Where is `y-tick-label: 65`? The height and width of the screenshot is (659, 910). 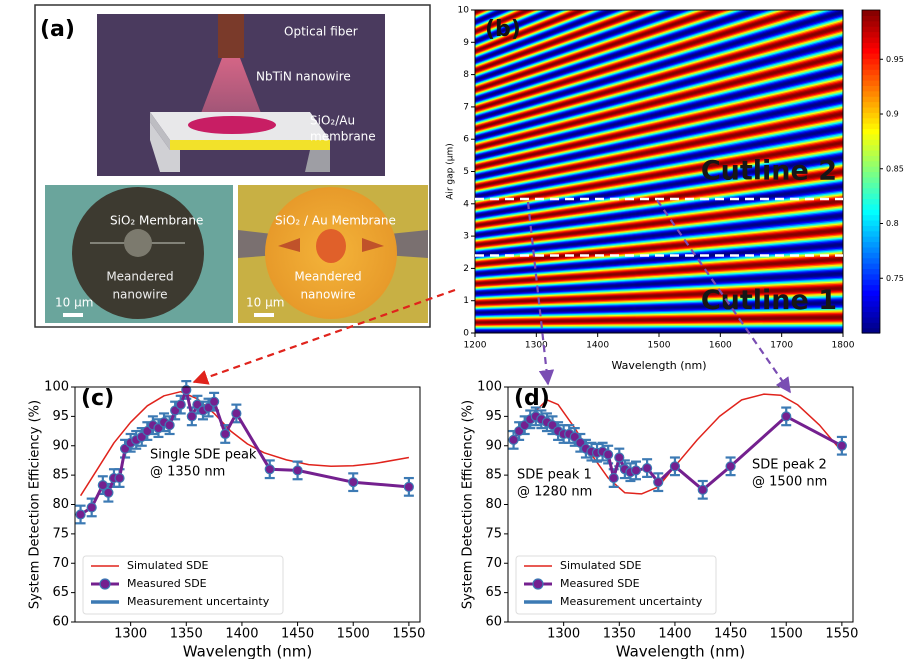 y-tick-label: 65 is located at coordinates (493, 592).